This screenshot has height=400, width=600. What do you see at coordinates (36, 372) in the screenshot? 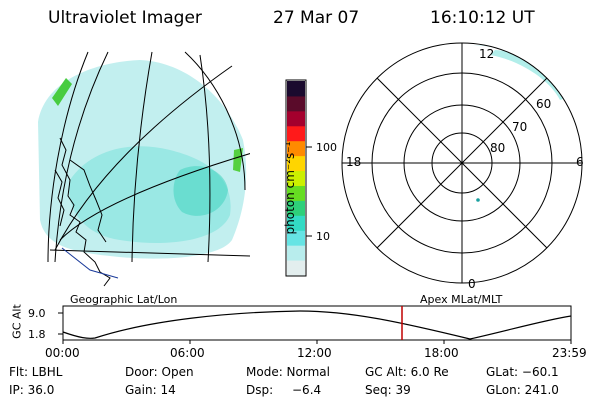
I see `filter-info: Flt: LBHL` at bounding box center [36, 372].